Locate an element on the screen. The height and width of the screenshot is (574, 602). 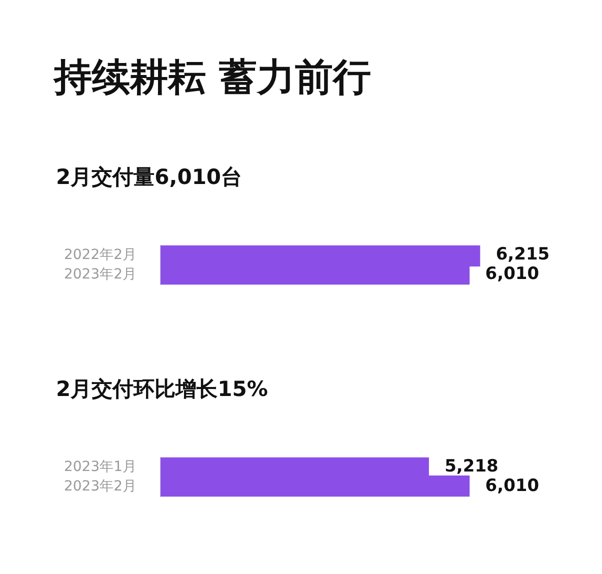
data-label: 5,218 is located at coordinates (471, 466).